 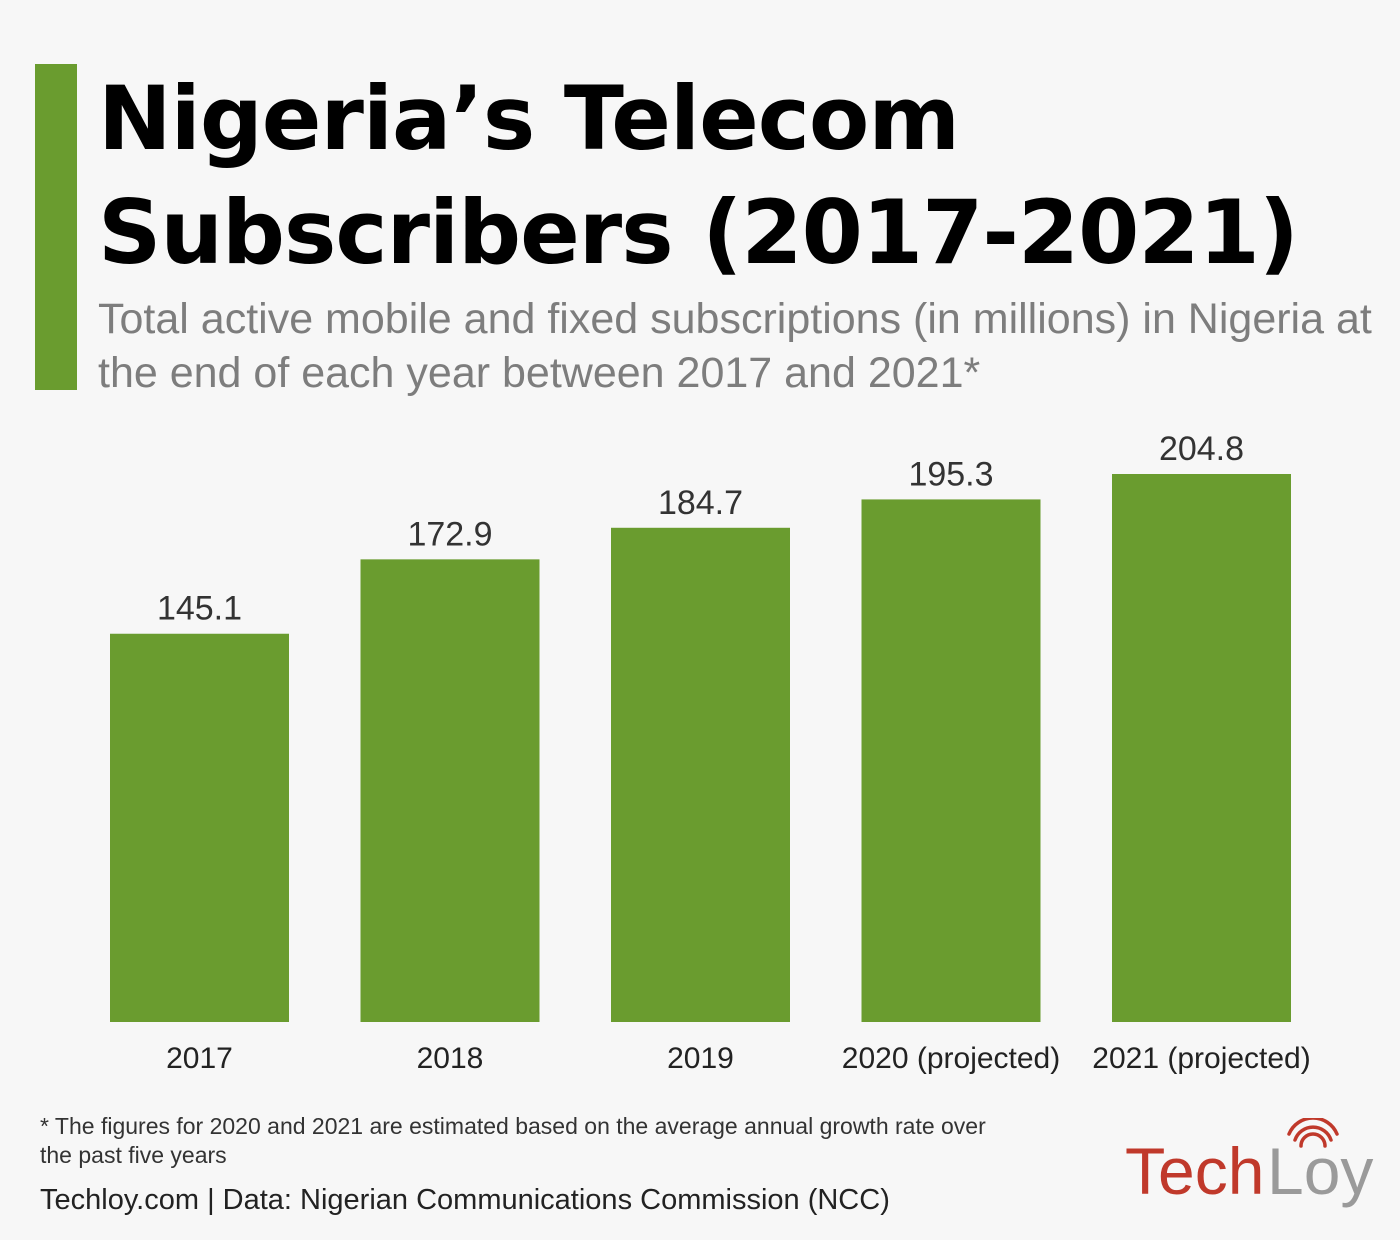 I want to click on bar-value-label: 184.7, so click(x=700, y=503).